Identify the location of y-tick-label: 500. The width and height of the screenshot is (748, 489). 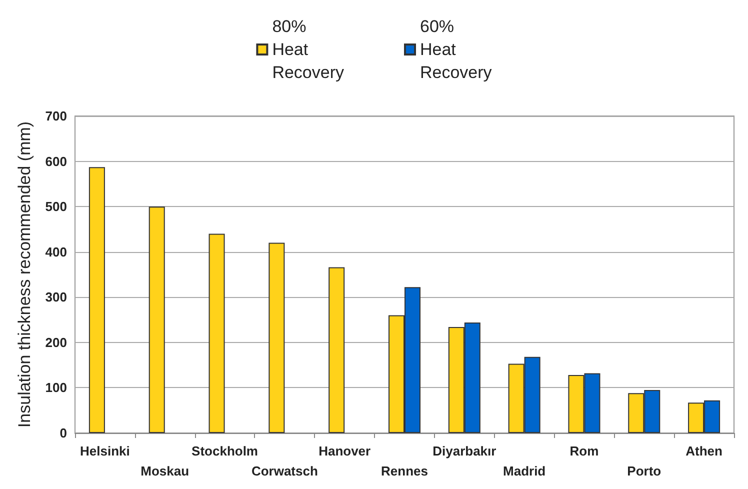
(56, 206).